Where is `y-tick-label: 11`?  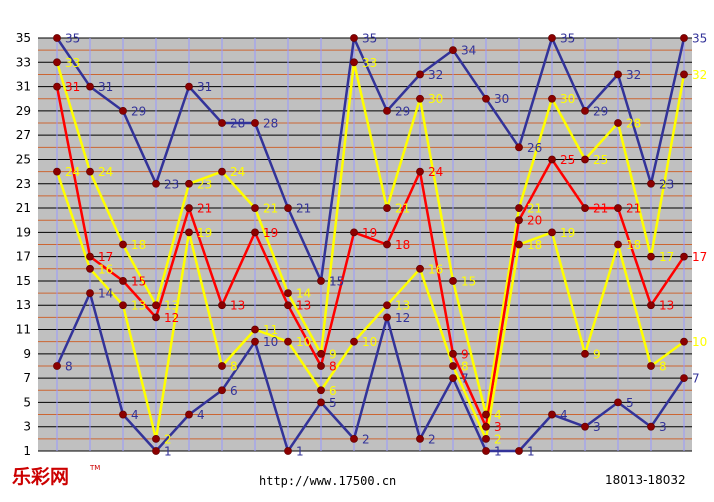
y-tick-label: 11 is located at coordinates (23, 330).